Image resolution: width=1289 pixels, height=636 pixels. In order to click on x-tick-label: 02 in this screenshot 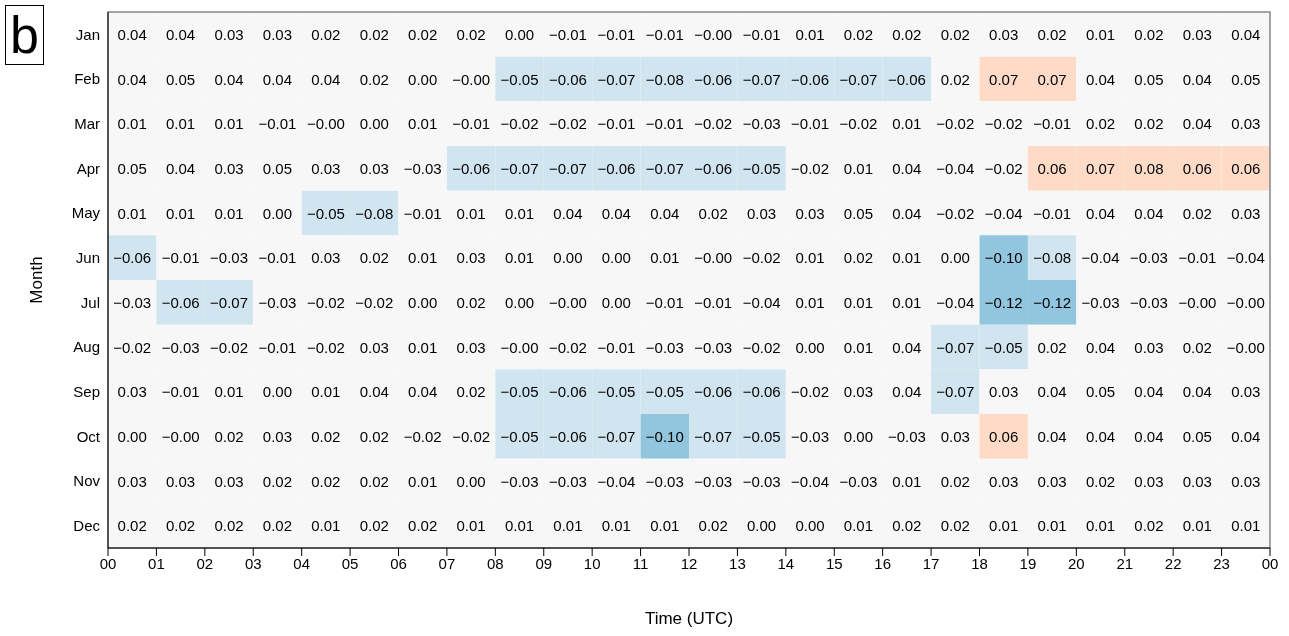, I will do `click(205, 563)`.